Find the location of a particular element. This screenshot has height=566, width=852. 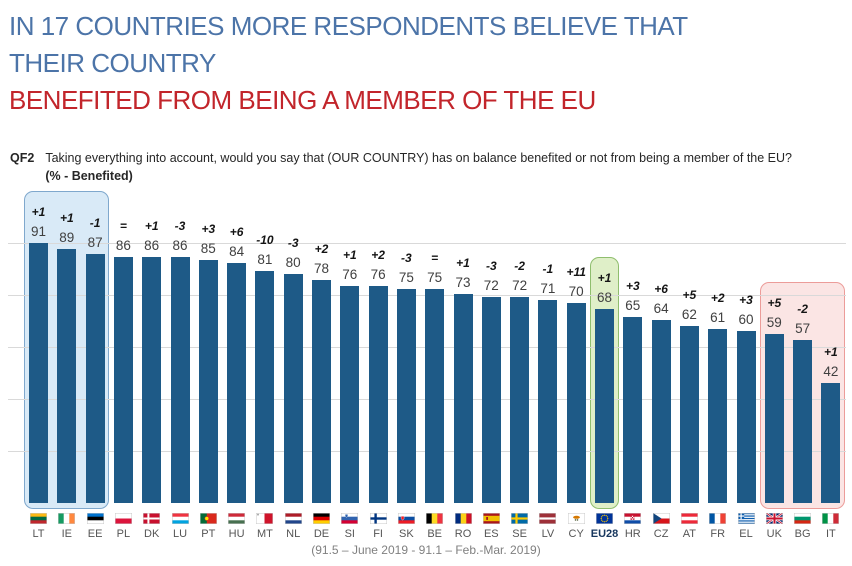

value-label-fi: 76 is located at coordinates (378, 274).